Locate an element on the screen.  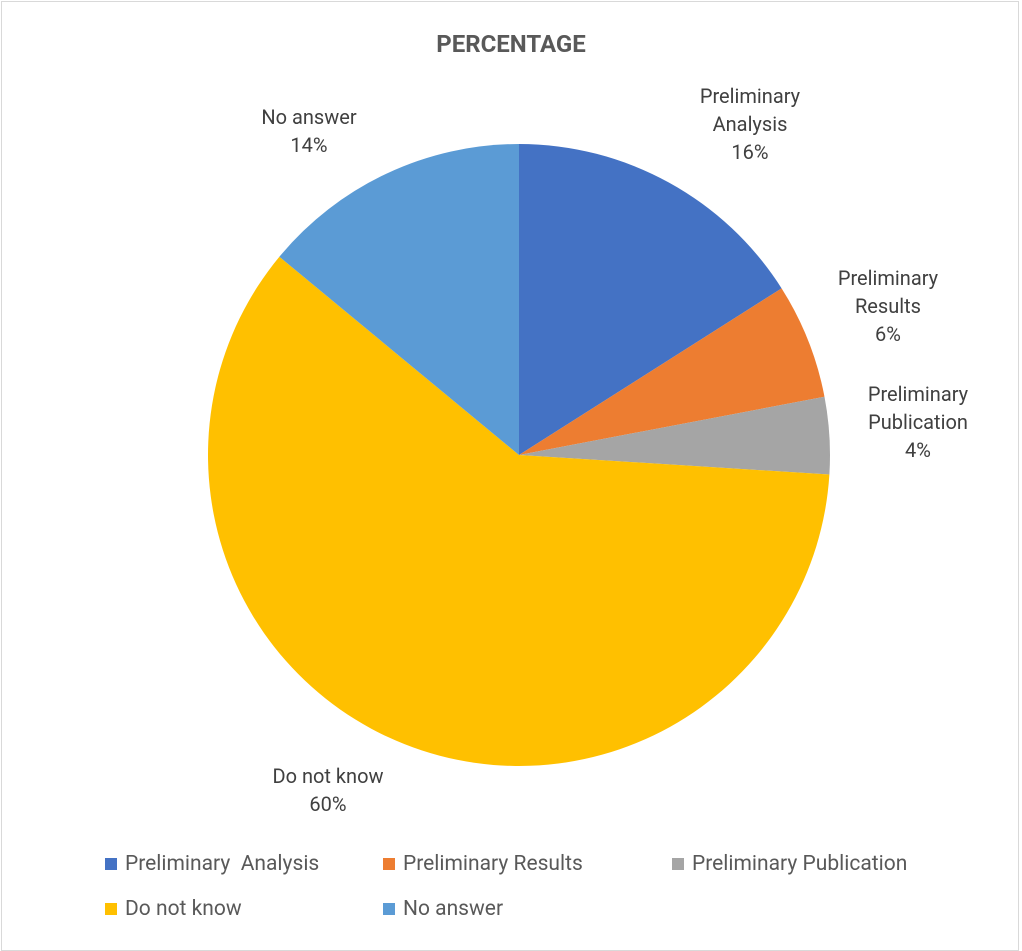
legend-item: Do not know is located at coordinates (173, 909).